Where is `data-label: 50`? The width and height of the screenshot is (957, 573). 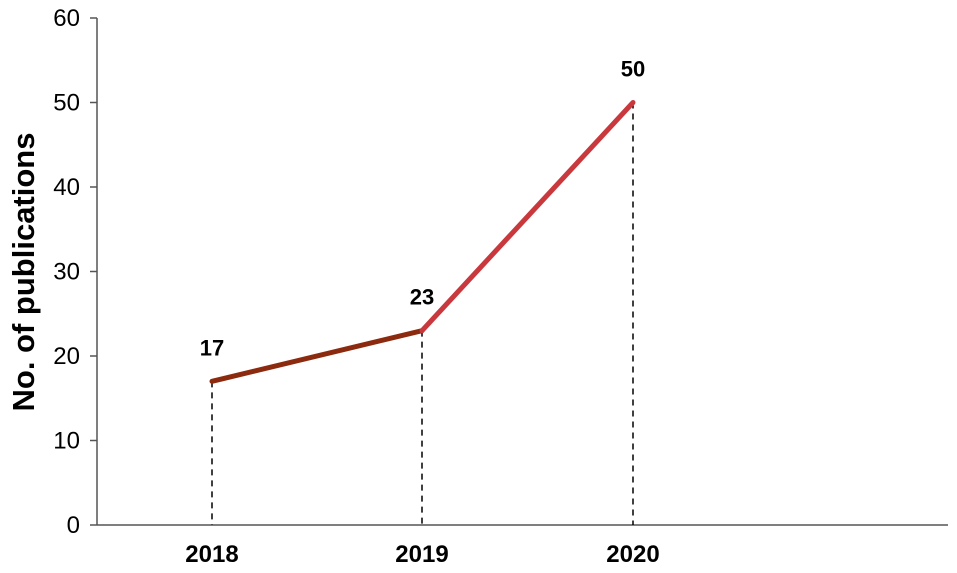 data-label: 50 is located at coordinates (633, 69).